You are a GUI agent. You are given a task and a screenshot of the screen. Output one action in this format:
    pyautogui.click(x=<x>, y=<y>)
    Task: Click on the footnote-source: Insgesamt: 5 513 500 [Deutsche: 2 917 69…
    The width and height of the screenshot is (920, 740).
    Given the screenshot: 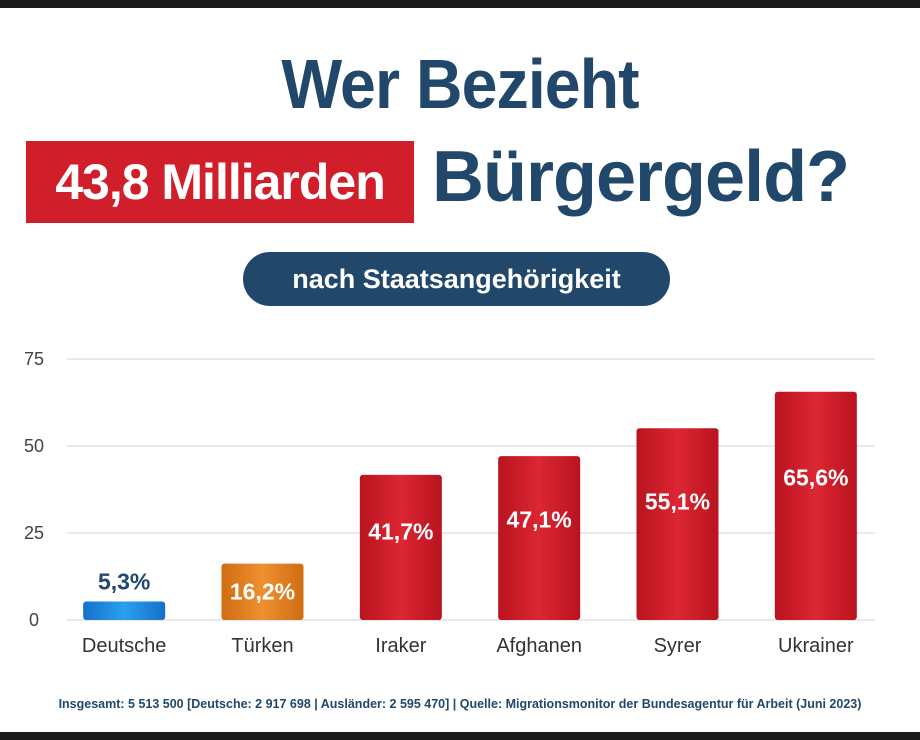 What is the action you would take?
    pyautogui.click(x=460, y=704)
    